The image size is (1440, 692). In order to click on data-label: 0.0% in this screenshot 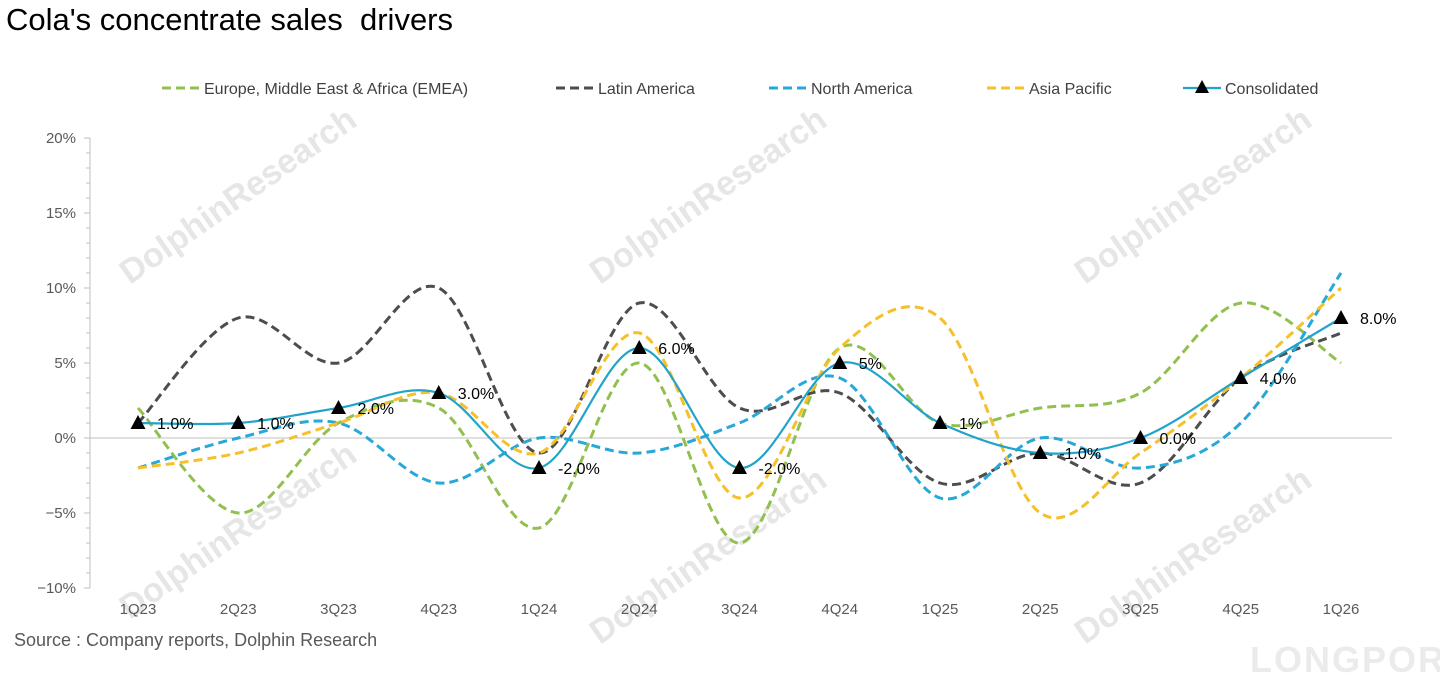, I will do `click(1178, 439)`.